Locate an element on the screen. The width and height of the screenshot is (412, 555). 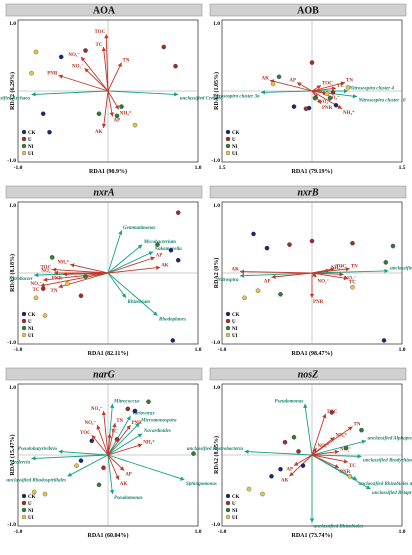
panel-nxrb-x-axis-label: RDA1 (98.47%) is located at coordinates (312, 353).